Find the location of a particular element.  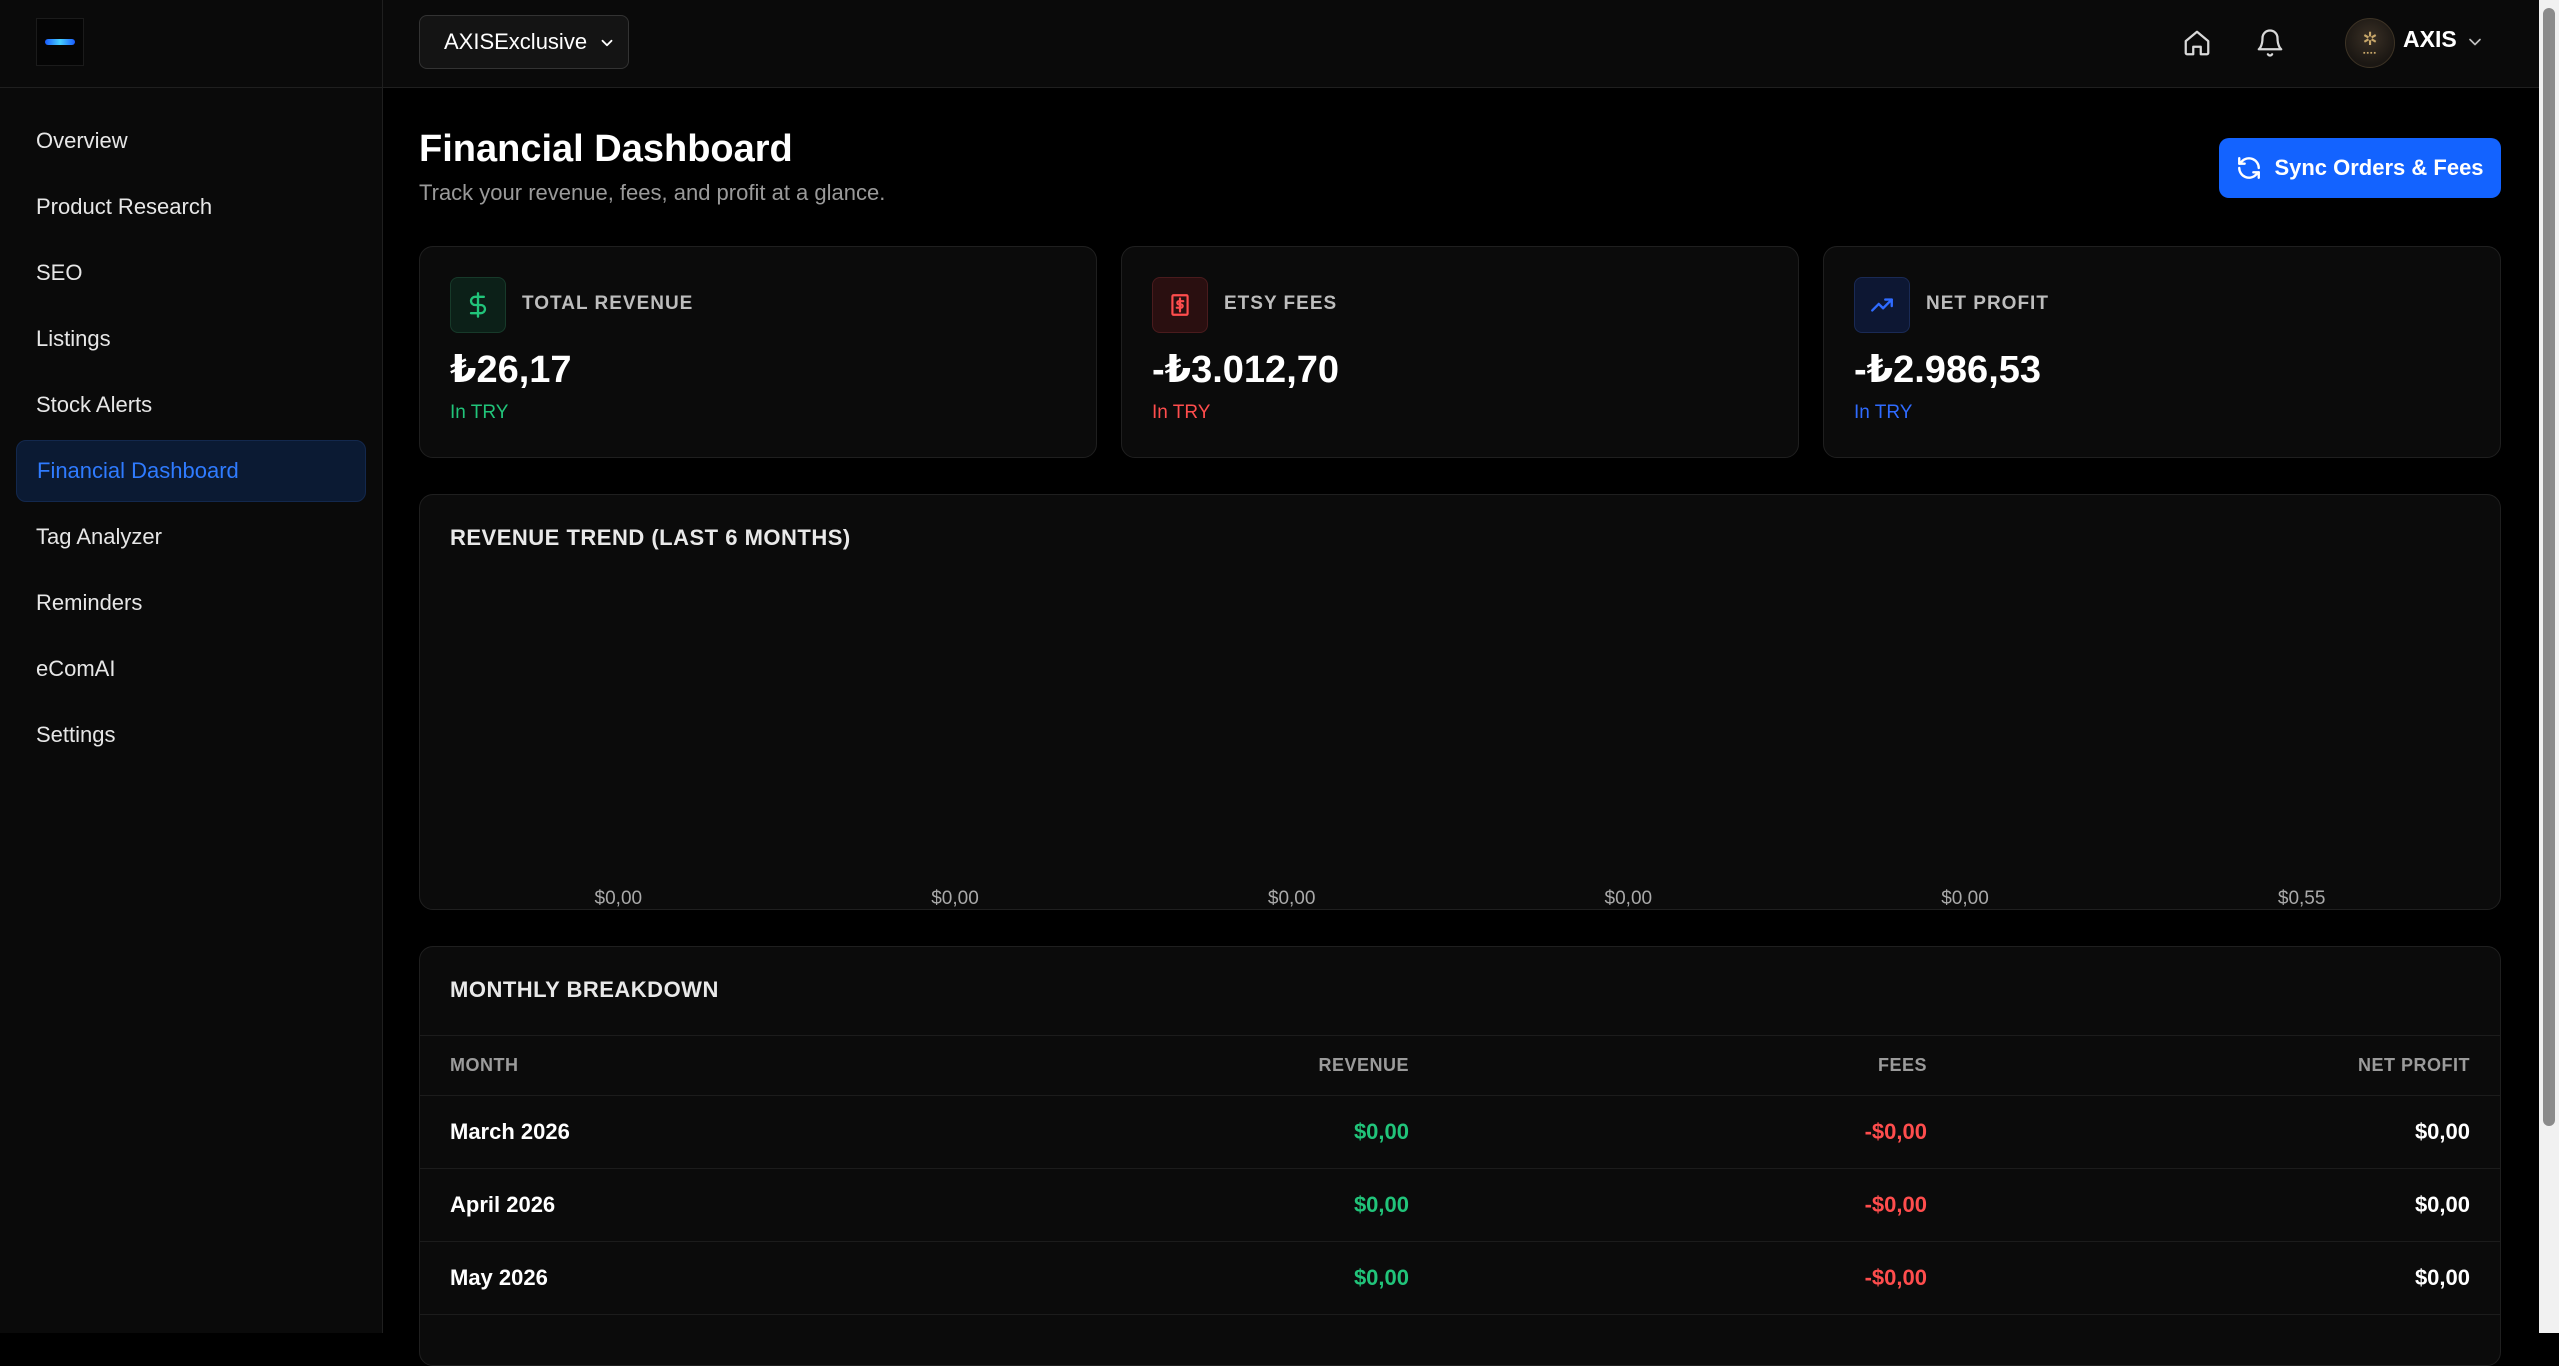

table-row: May 2026 $0,00 -$0,00 $0,00 is located at coordinates (1460, 1278).